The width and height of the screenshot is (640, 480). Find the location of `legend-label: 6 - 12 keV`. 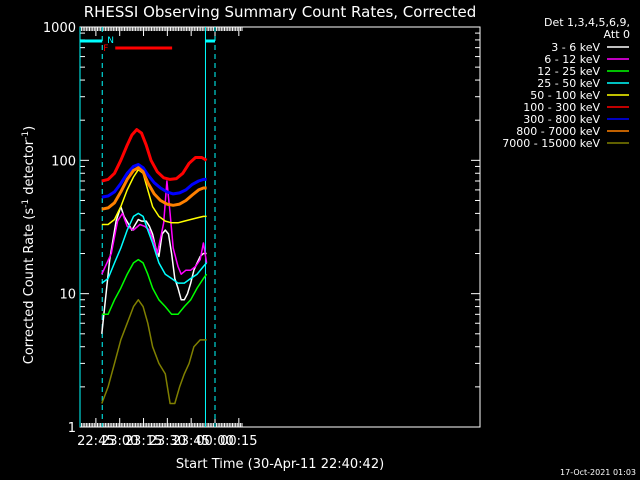

legend-label: 6 - 12 keV is located at coordinates (572, 59).